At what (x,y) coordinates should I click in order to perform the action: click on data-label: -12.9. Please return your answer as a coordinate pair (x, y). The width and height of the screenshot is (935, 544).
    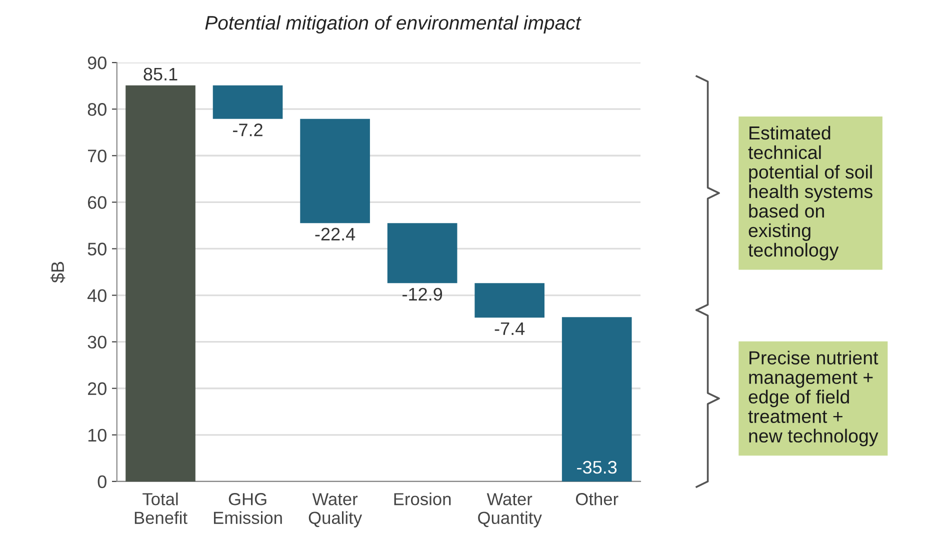
    Looking at the image, I should click on (422, 294).